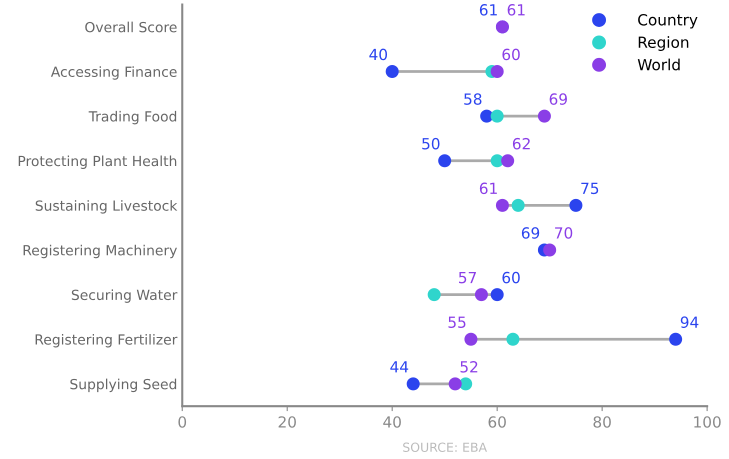 The width and height of the screenshot is (729, 459). Describe the element at coordinates (457, 322) in the screenshot. I see `data-label: 55` at that location.